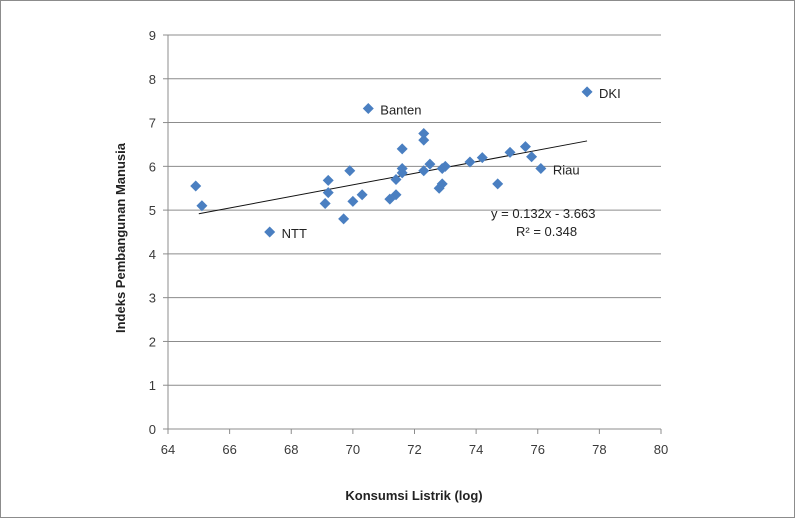 Image resolution: width=795 pixels, height=519 pixels. I want to click on point-label-riau: Riau, so click(566, 170).